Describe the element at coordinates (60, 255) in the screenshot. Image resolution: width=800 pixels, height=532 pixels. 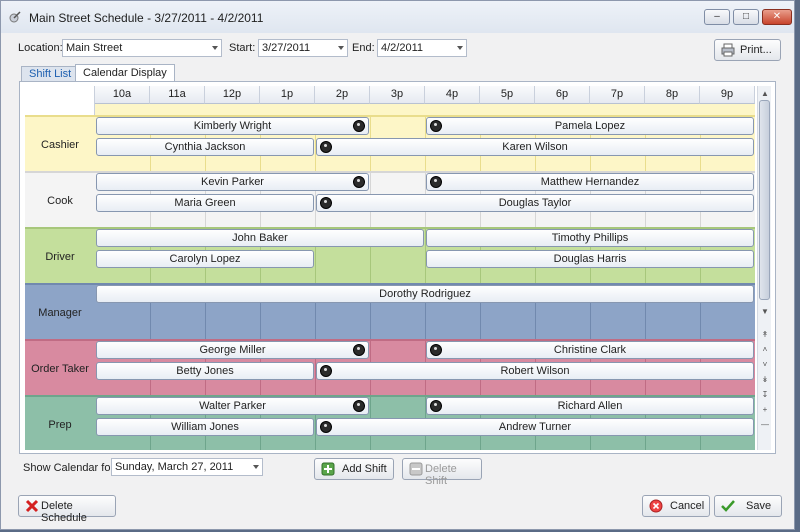
I see `role-label: Driver` at that location.